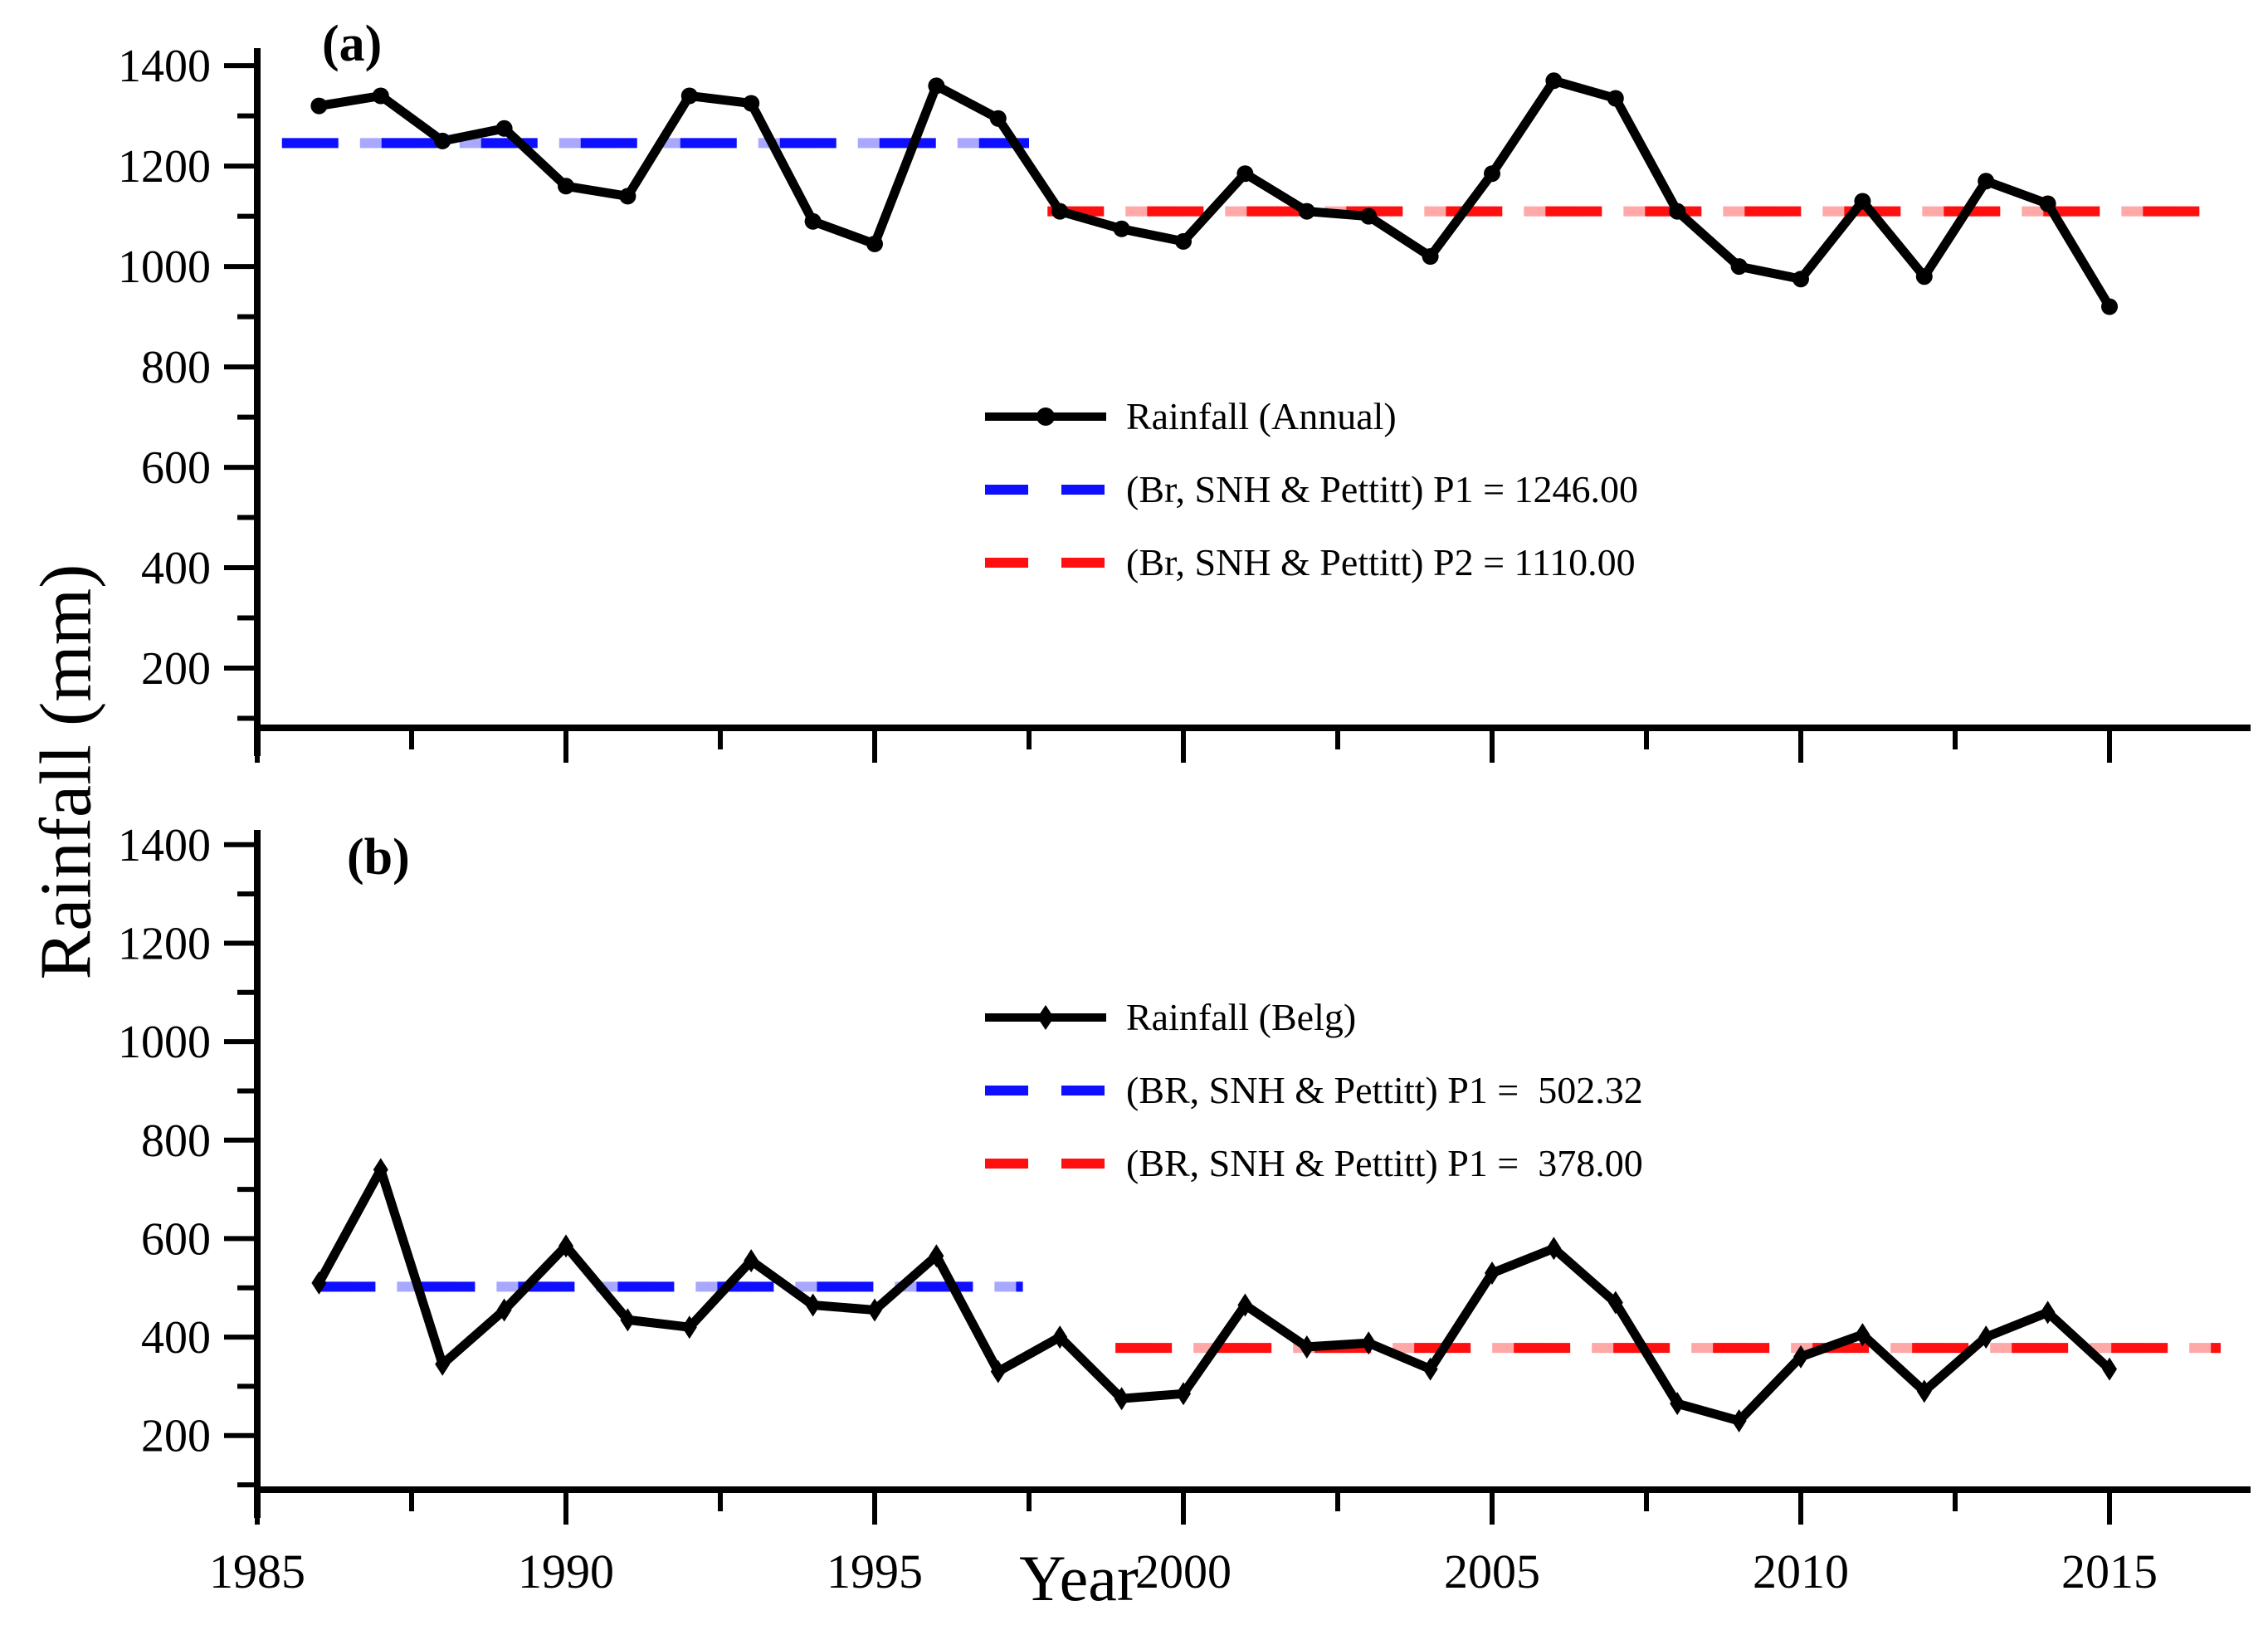 The image size is (2268, 1625). I want to click on x-tick-label: 1985, so click(257, 1571).